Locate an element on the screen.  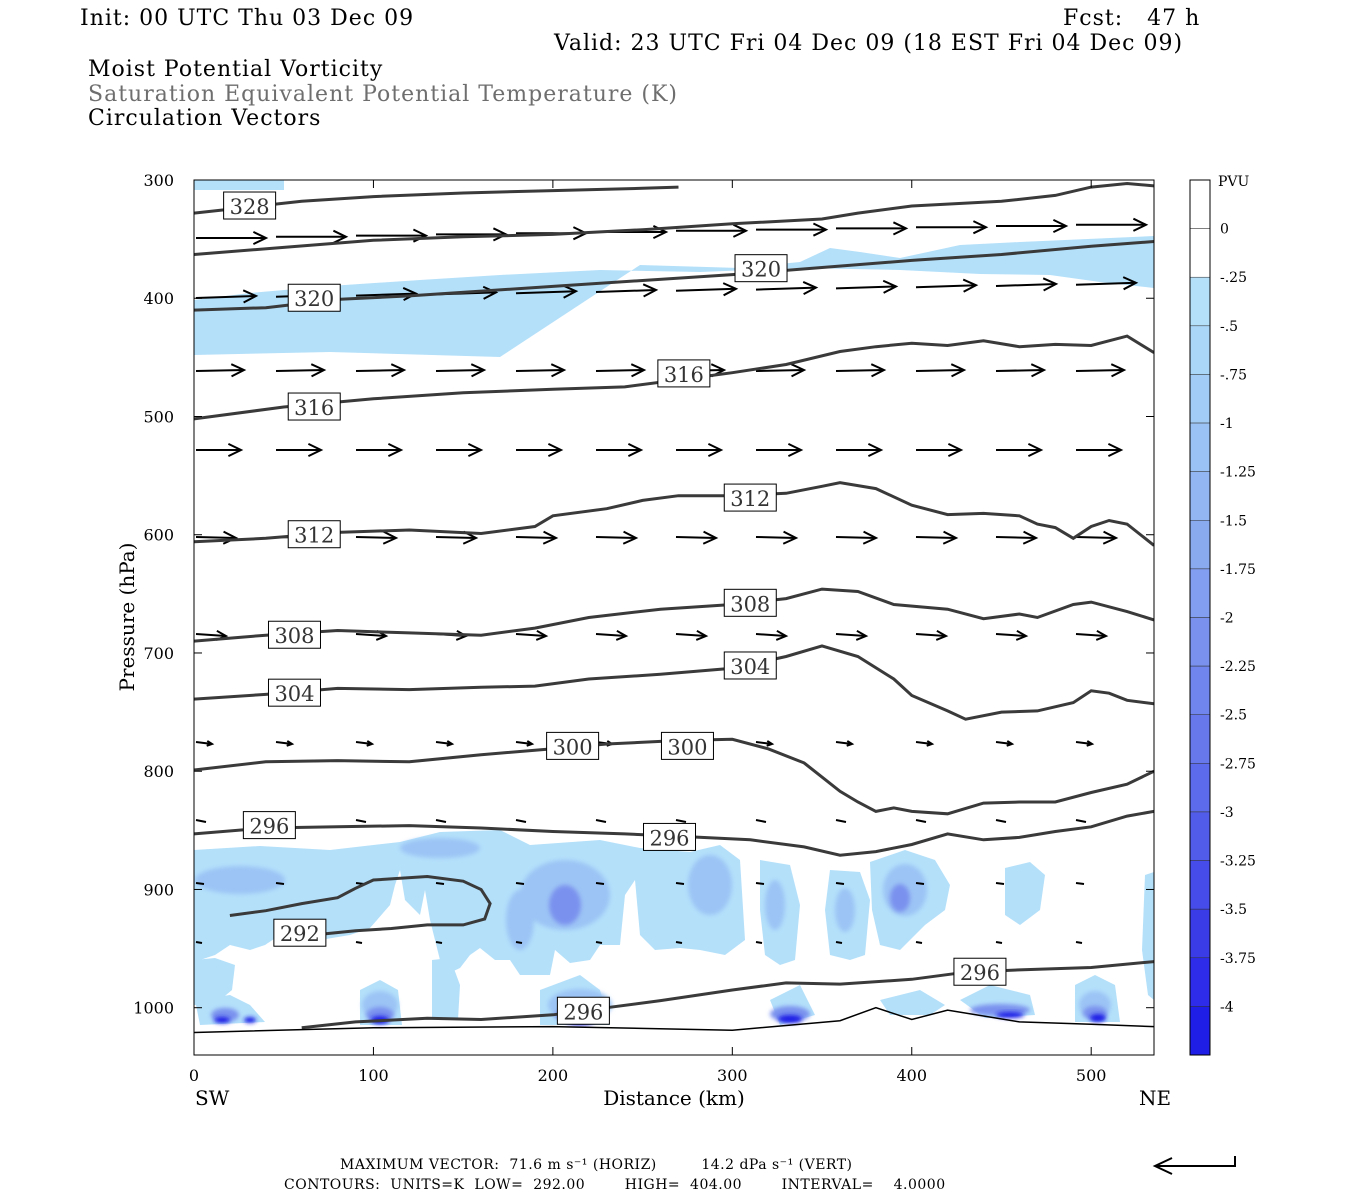
colorbar-label-5: -1.25 is located at coordinates (1238, 473).